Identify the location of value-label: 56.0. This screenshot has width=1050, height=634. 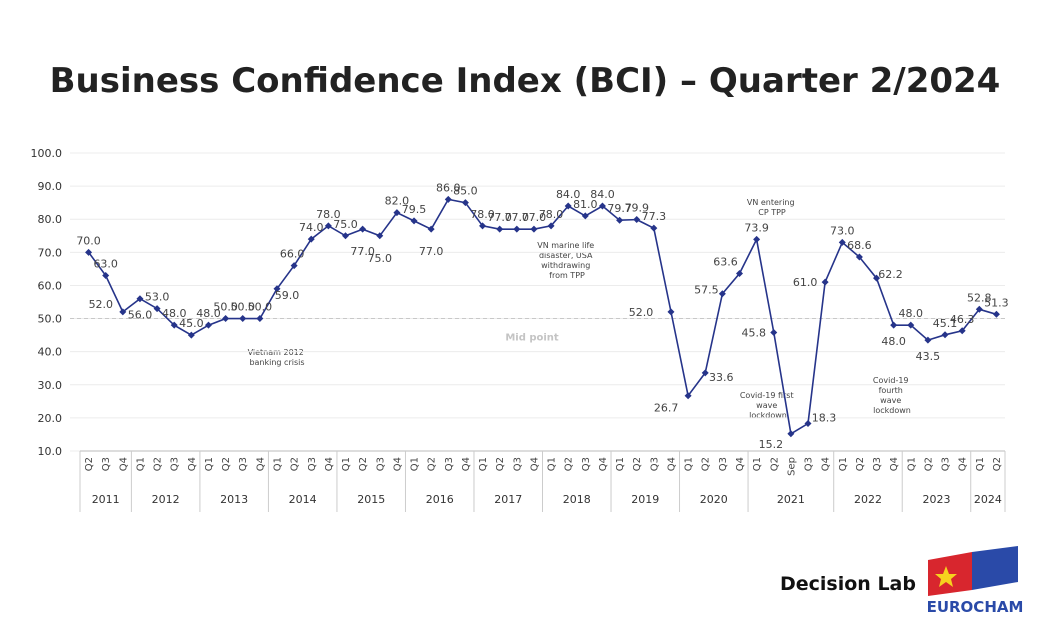
(140, 315).